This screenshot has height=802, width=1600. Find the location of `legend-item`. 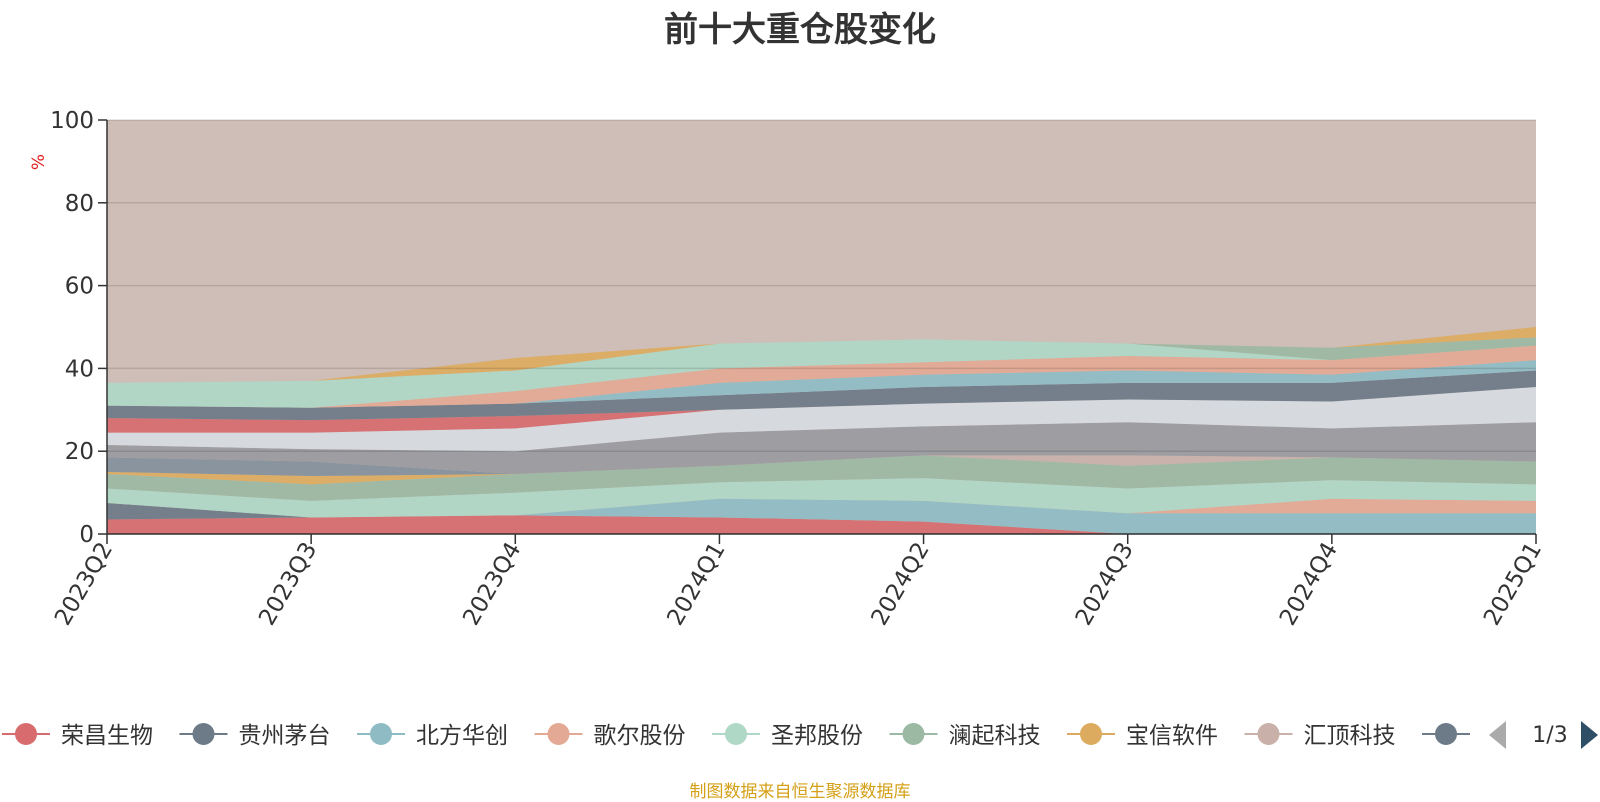

legend-item is located at coordinates (1446, 734).